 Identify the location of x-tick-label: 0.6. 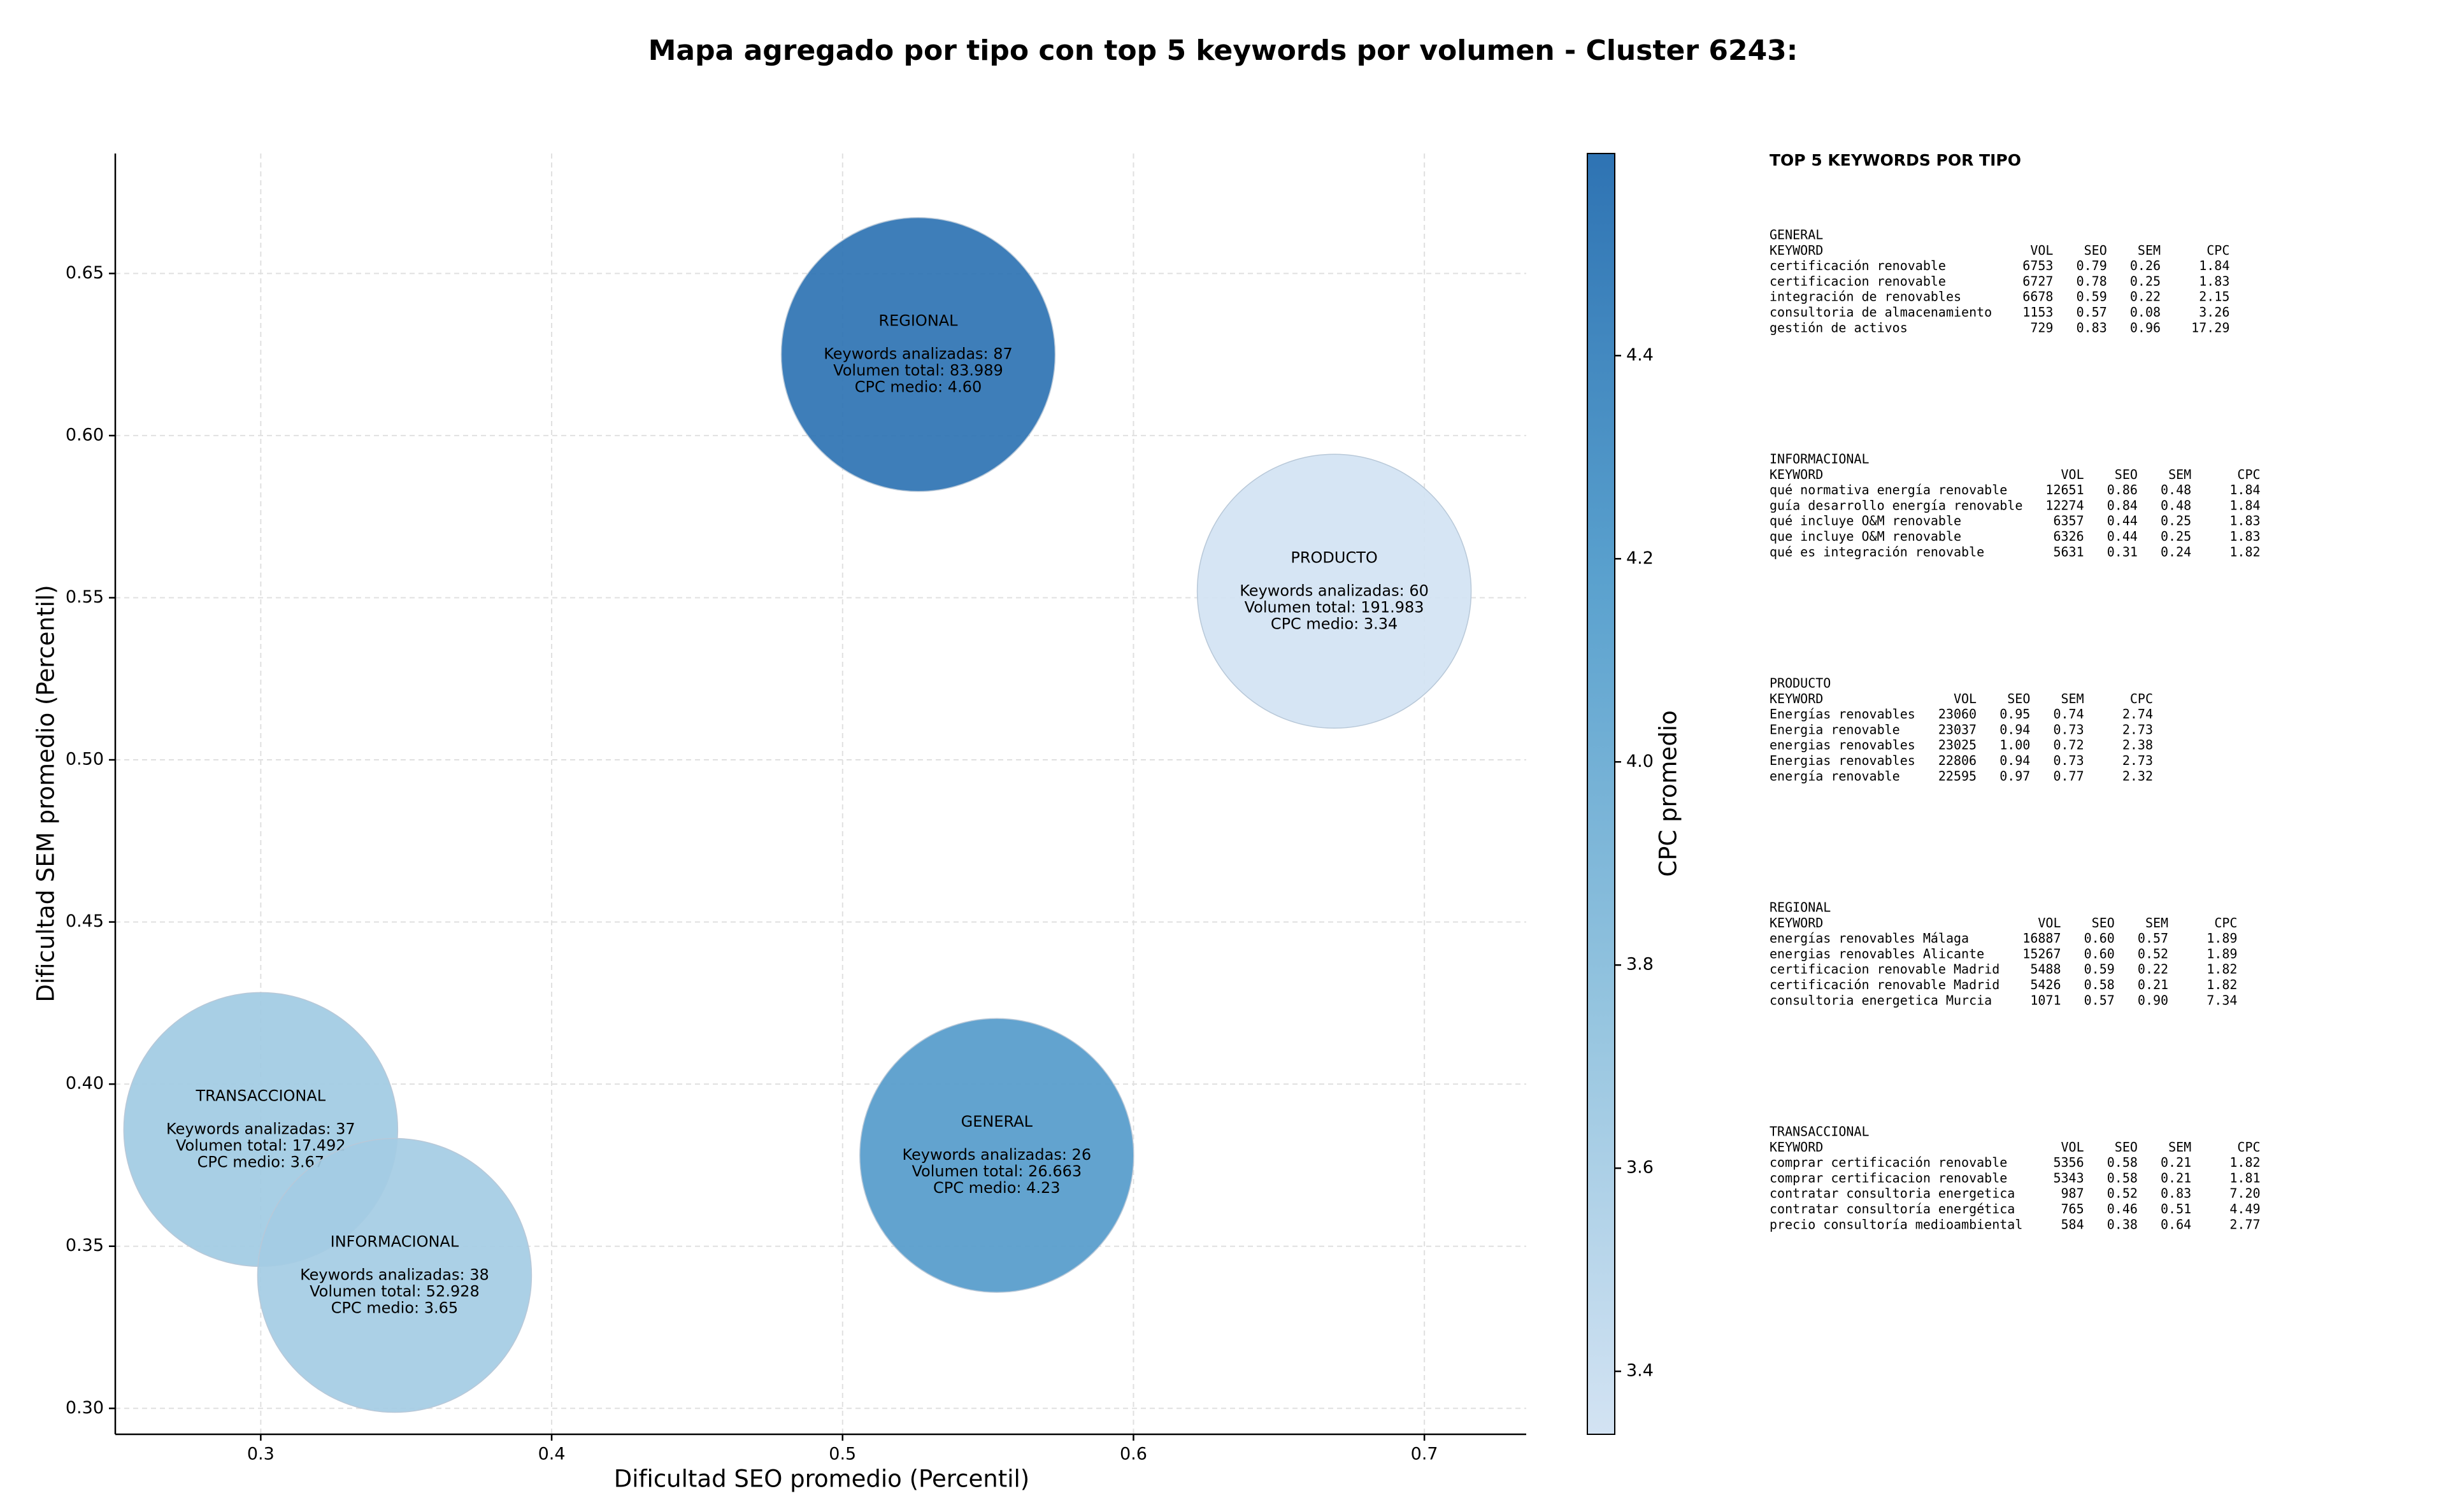
(1133, 1454).